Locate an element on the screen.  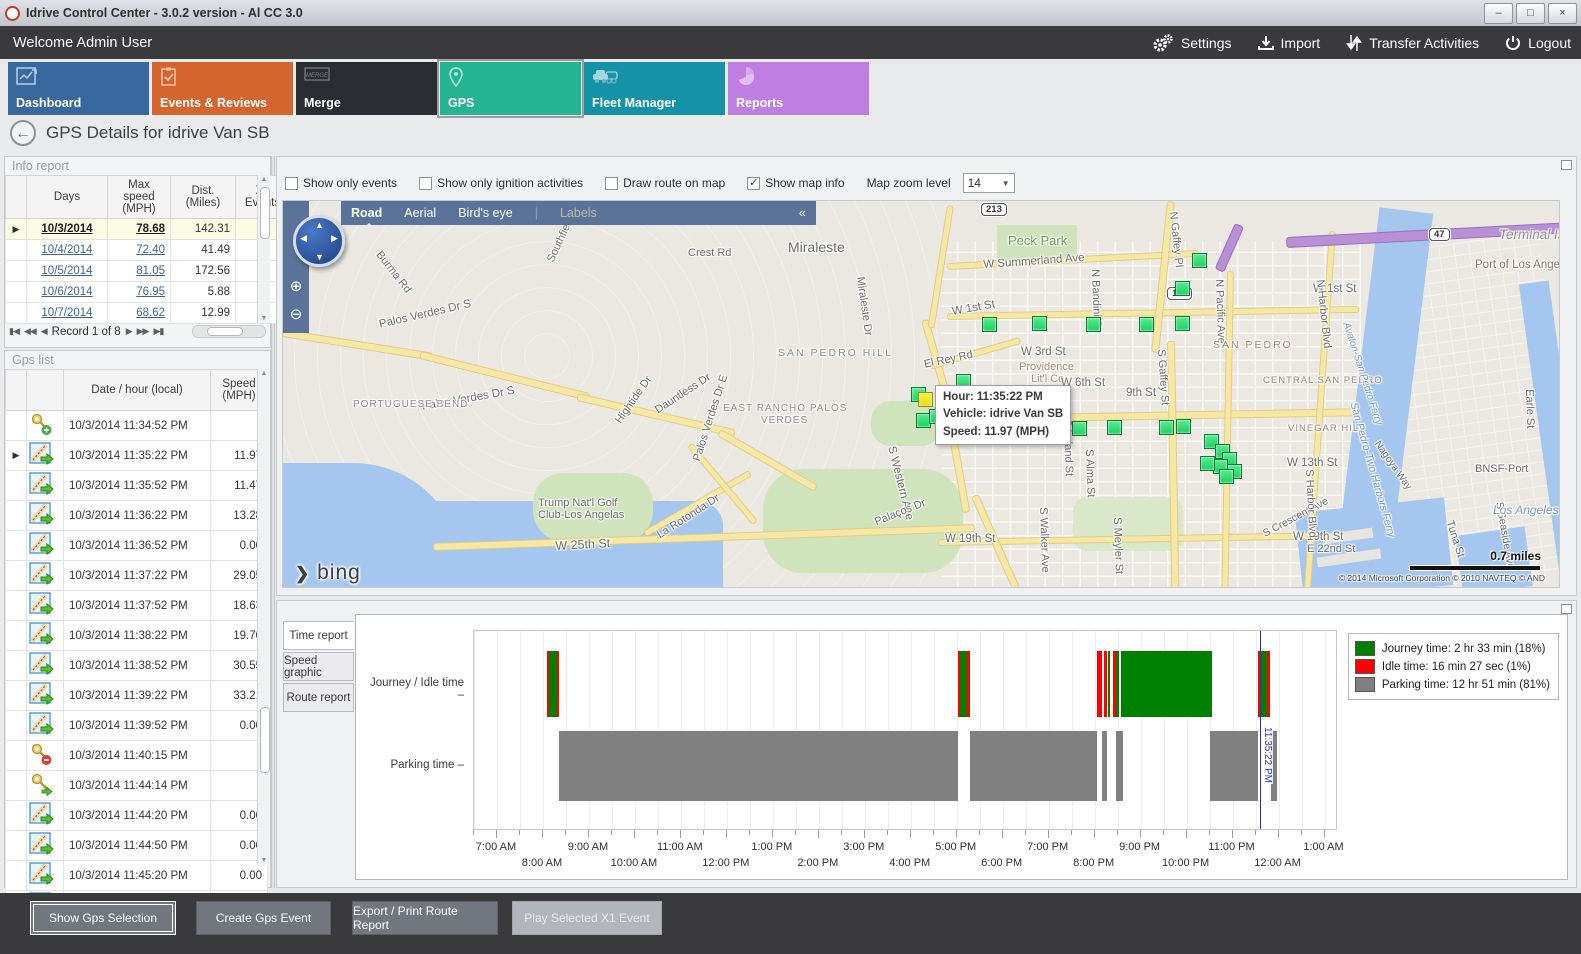
header-action-transfer-activities: Transfer Activities is located at coordinates (1412, 43).